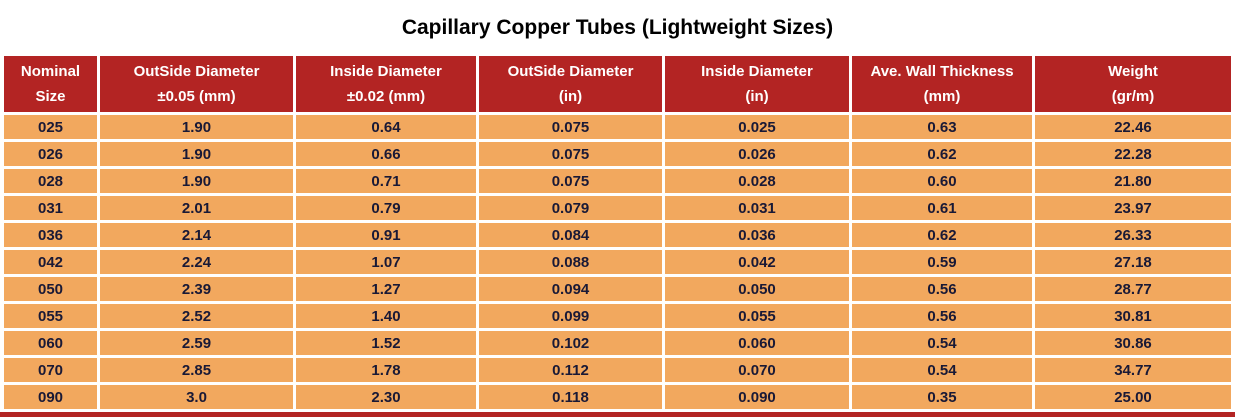 The image size is (1235, 417). I want to click on table-cell: 2.24, so click(196, 262).